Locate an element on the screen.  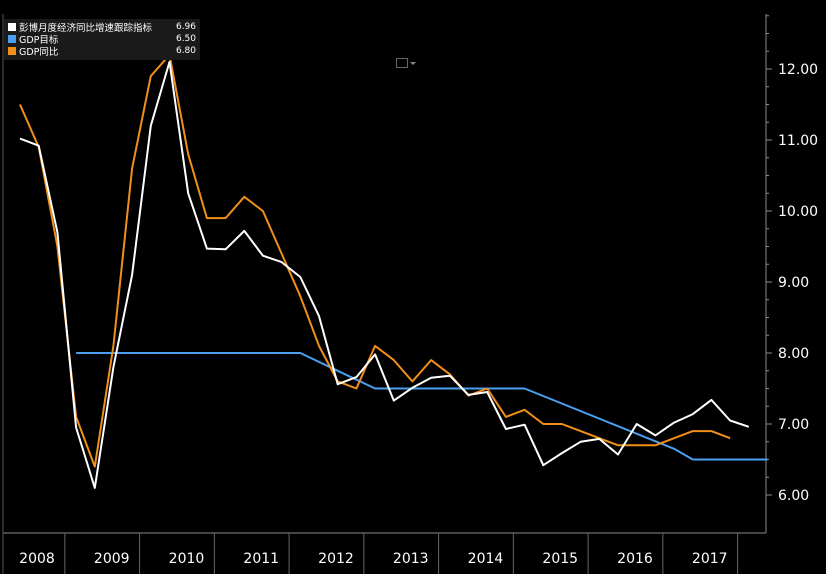
legend-label: GDP同比 is located at coordinates (39, 52).